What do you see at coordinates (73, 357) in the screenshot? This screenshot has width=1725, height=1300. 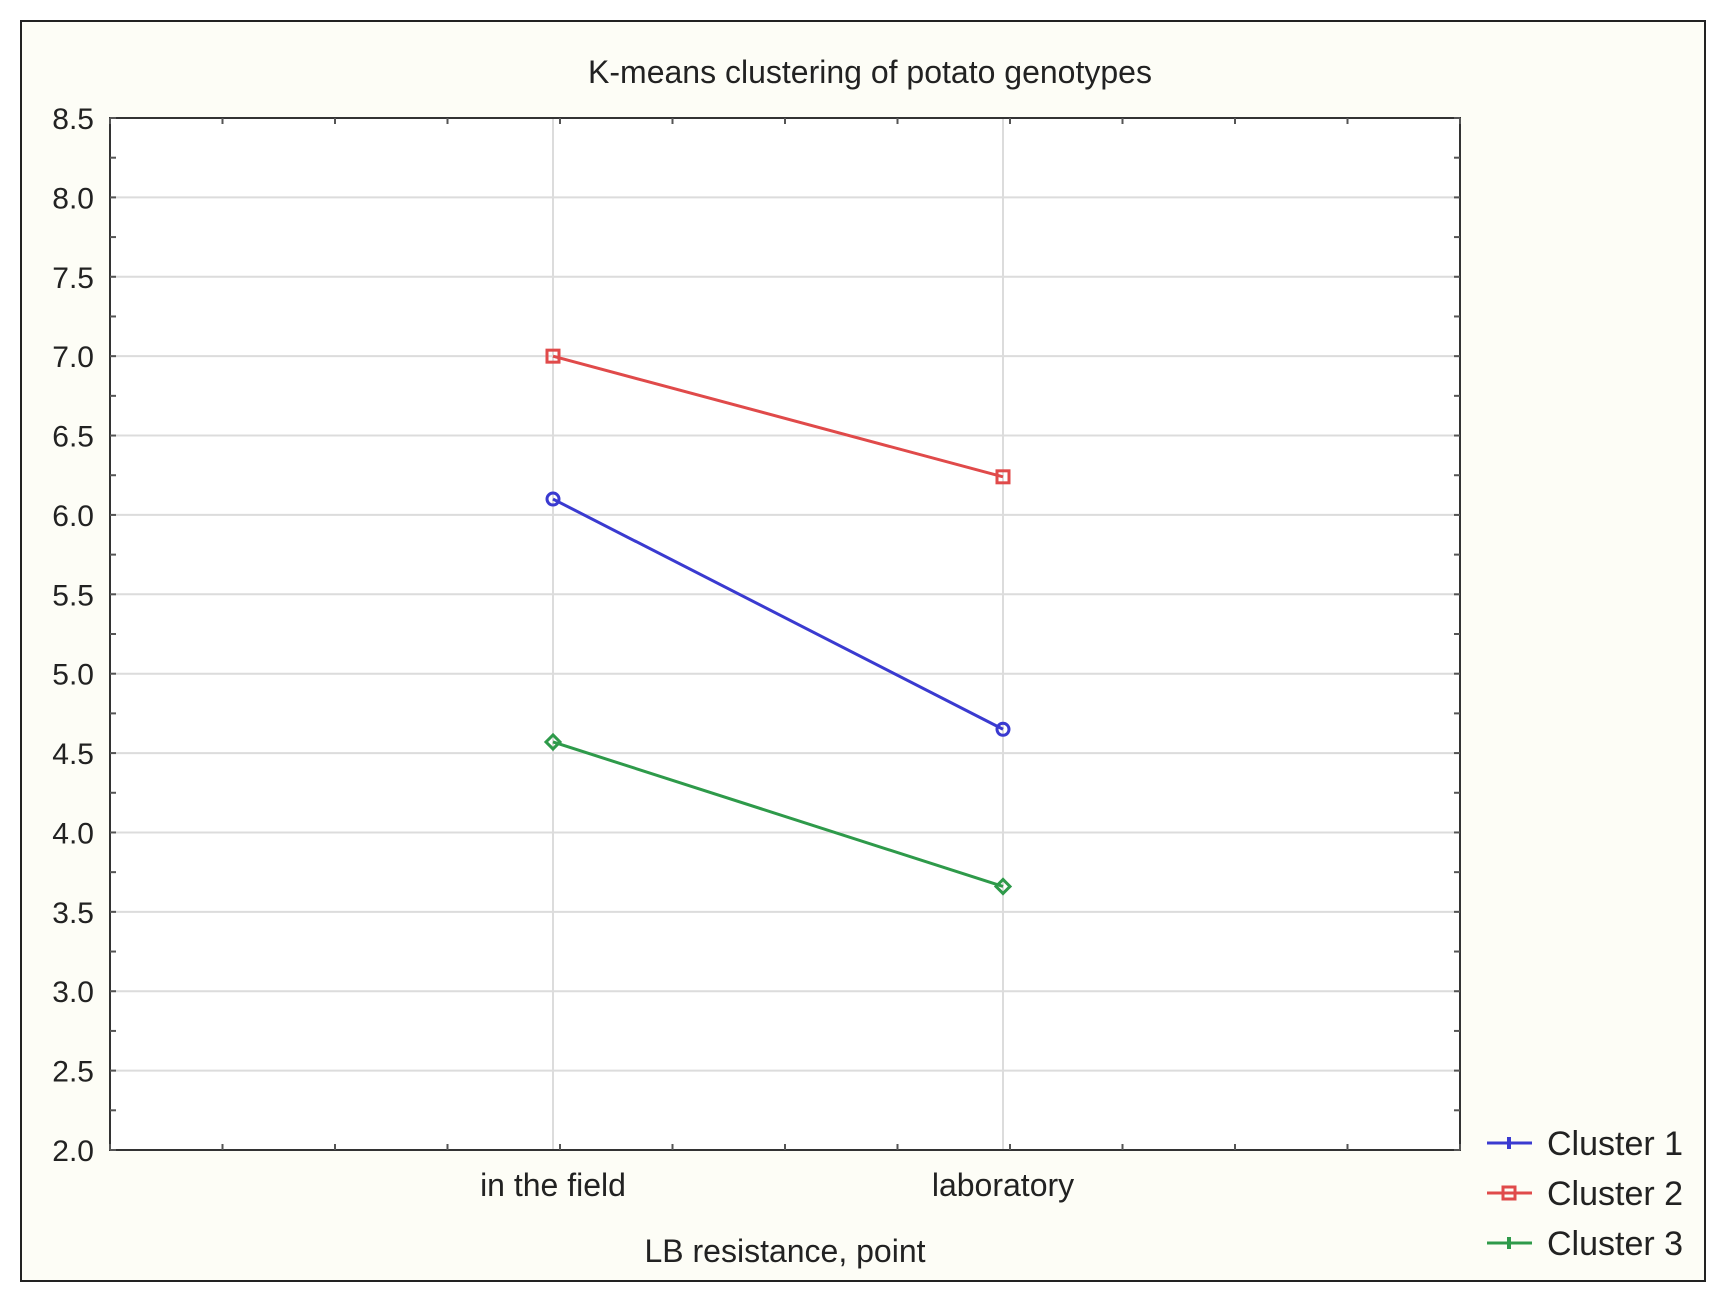 I see `y-tick-label: 7.0` at bounding box center [73, 357].